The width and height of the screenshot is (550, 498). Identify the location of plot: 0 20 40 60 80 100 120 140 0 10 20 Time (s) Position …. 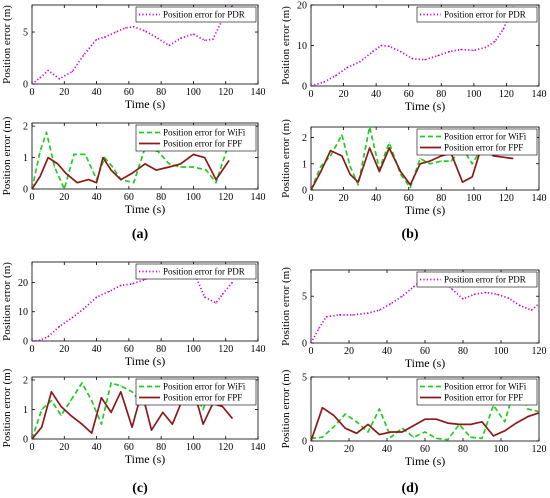
(413, 57).